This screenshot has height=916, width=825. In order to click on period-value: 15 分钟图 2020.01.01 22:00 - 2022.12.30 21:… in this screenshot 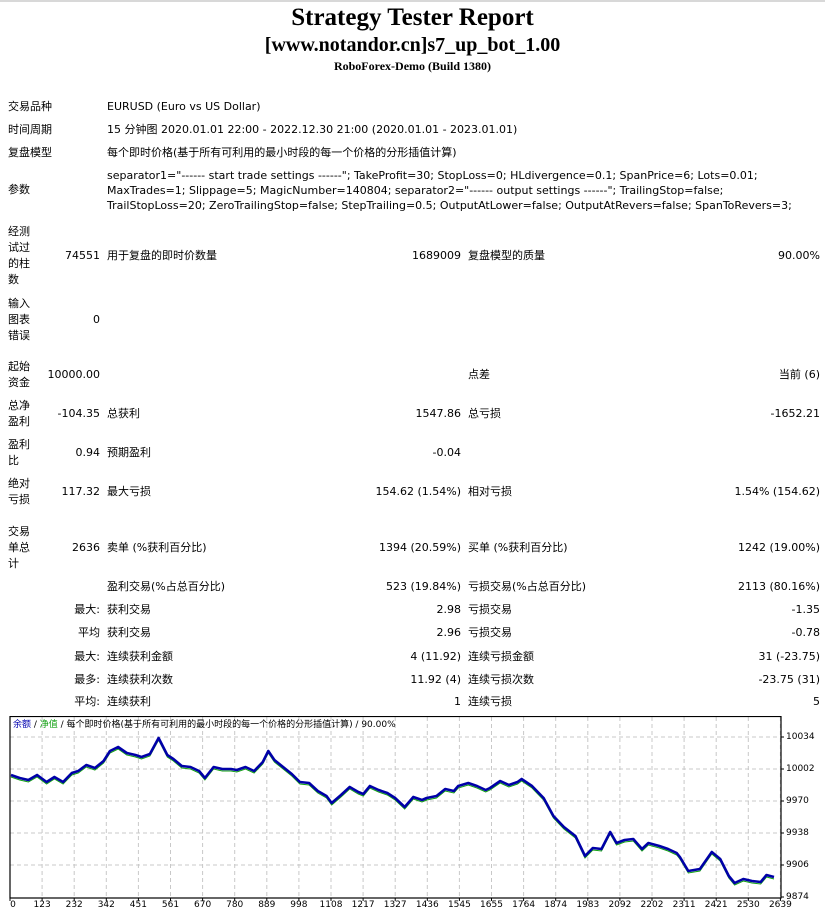, I will do `click(312, 129)`.